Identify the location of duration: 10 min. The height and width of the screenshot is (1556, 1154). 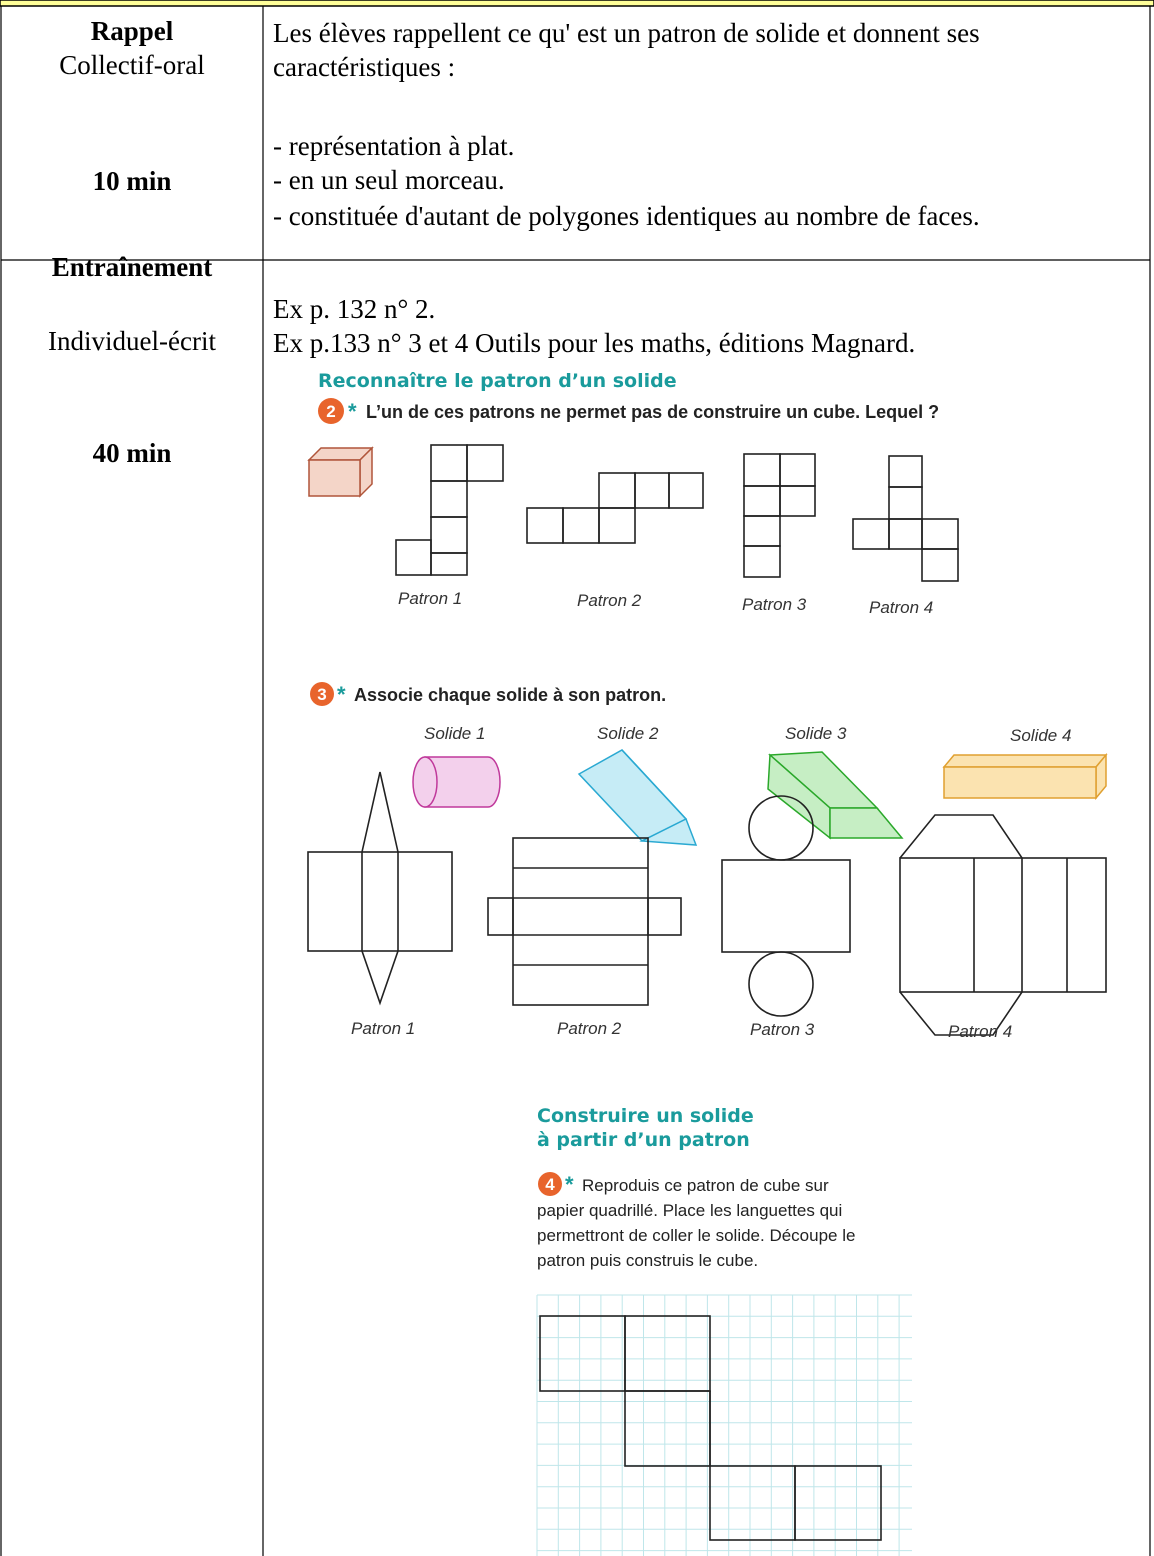
(132, 181).